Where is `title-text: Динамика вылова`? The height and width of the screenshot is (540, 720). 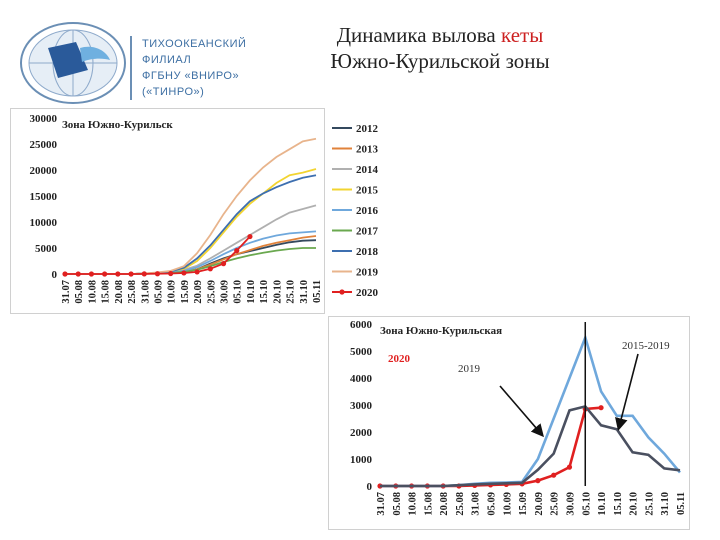 title-text: Динамика вылова is located at coordinates (419, 35).